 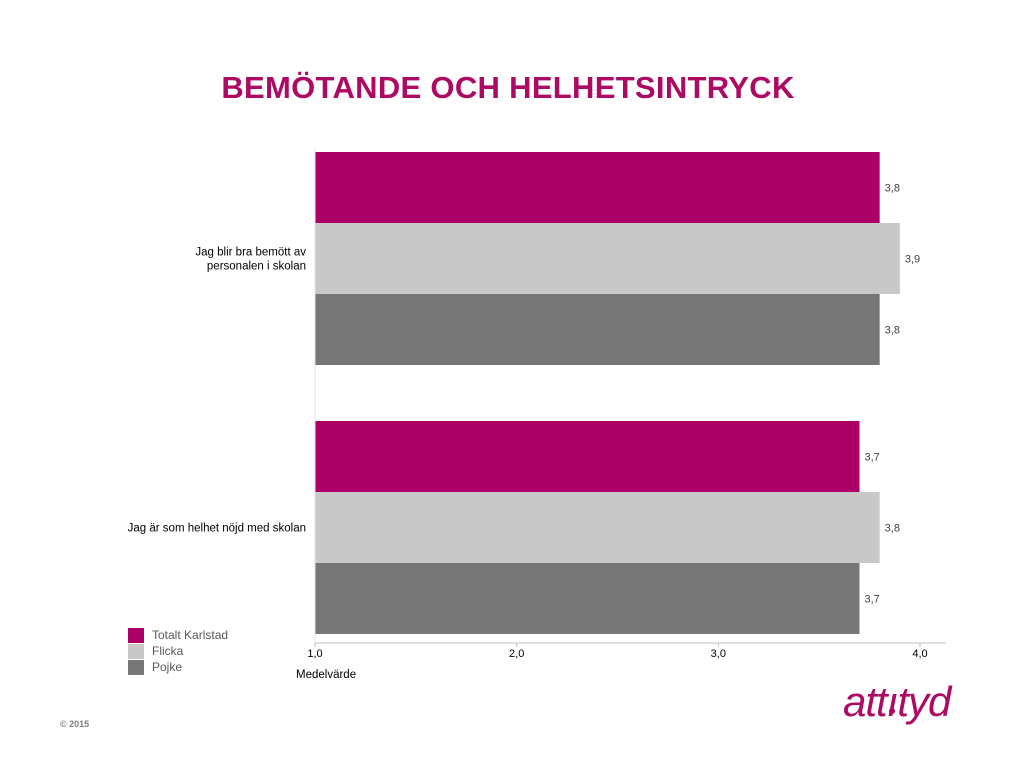 I want to click on copyright: © 2015, so click(x=75, y=724).